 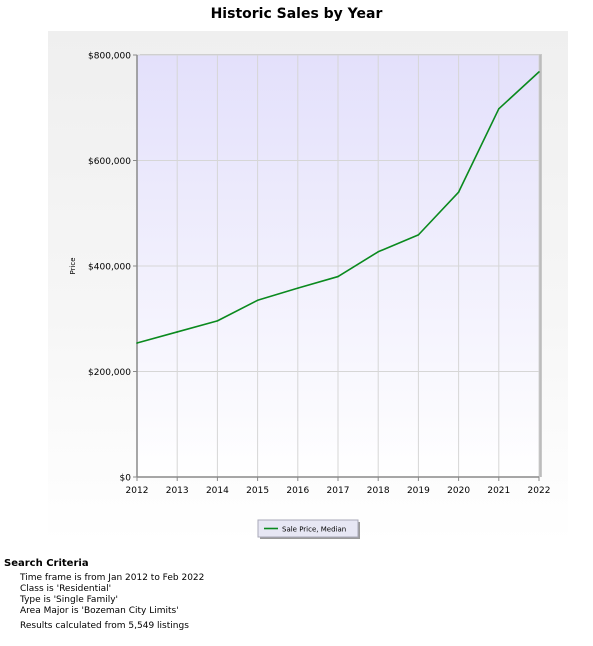 What do you see at coordinates (338, 491) in the screenshot?
I see `x-tick-label: 2017` at bounding box center [338, 491].